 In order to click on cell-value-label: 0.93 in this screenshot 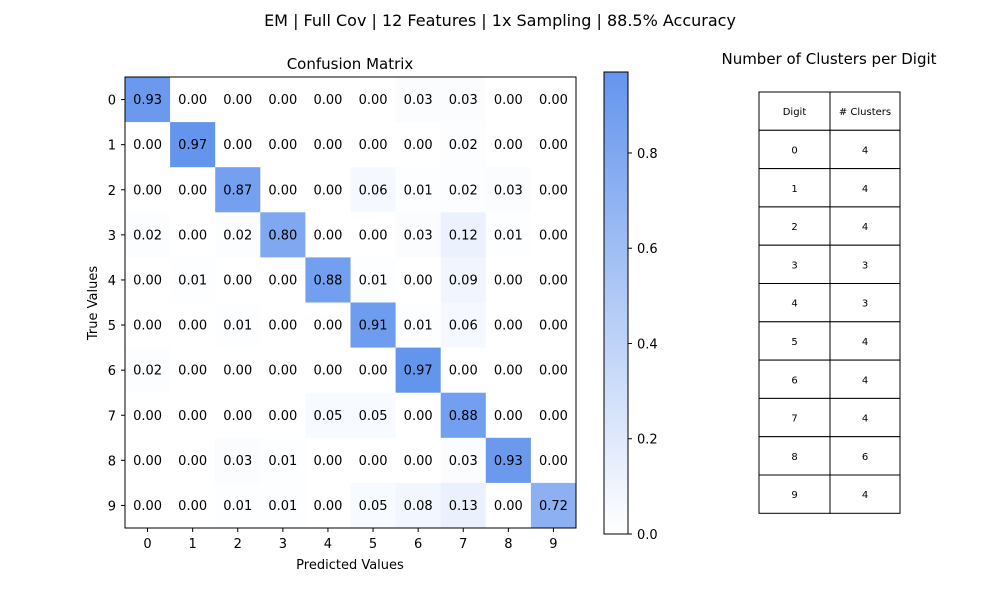, I will do `click(508, 461)`.